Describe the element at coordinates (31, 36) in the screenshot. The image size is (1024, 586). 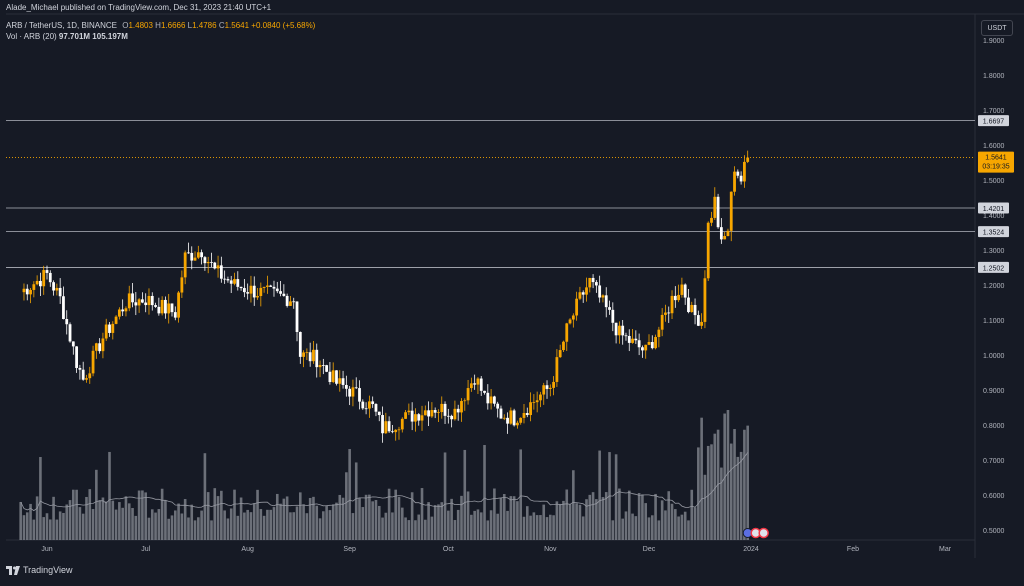
I see `volume-label: Vol · ARB (20)` at that location.